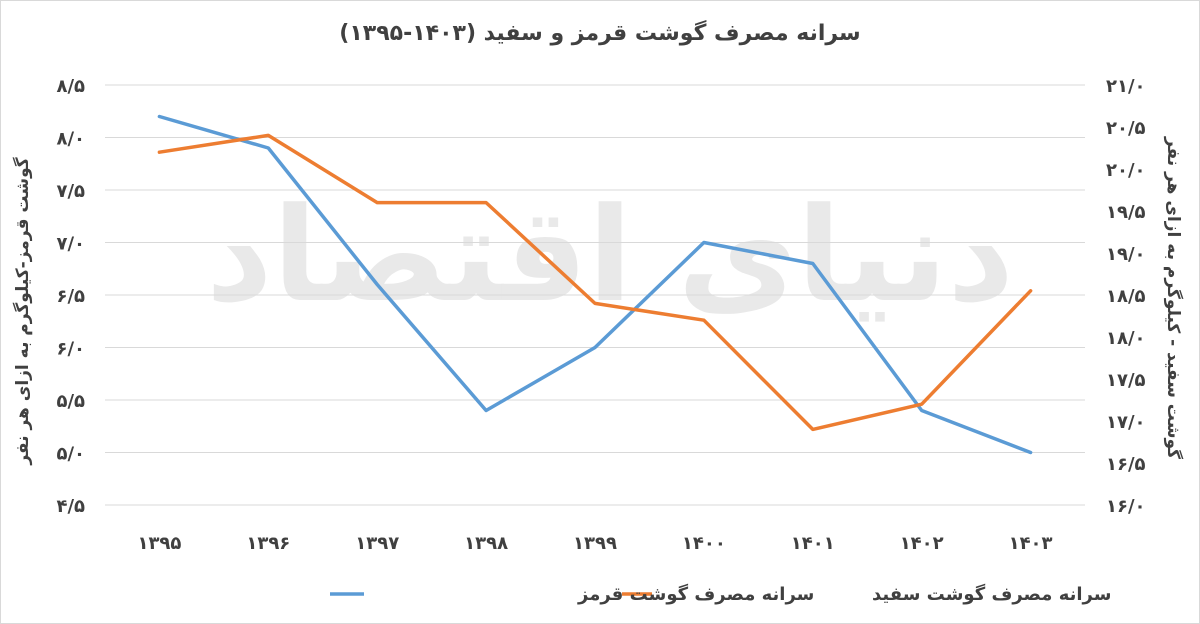  Describe the element at coordinates (922, 543) in the screenshot. I see `x-tick-label: ۱۴۰۲` at that location.